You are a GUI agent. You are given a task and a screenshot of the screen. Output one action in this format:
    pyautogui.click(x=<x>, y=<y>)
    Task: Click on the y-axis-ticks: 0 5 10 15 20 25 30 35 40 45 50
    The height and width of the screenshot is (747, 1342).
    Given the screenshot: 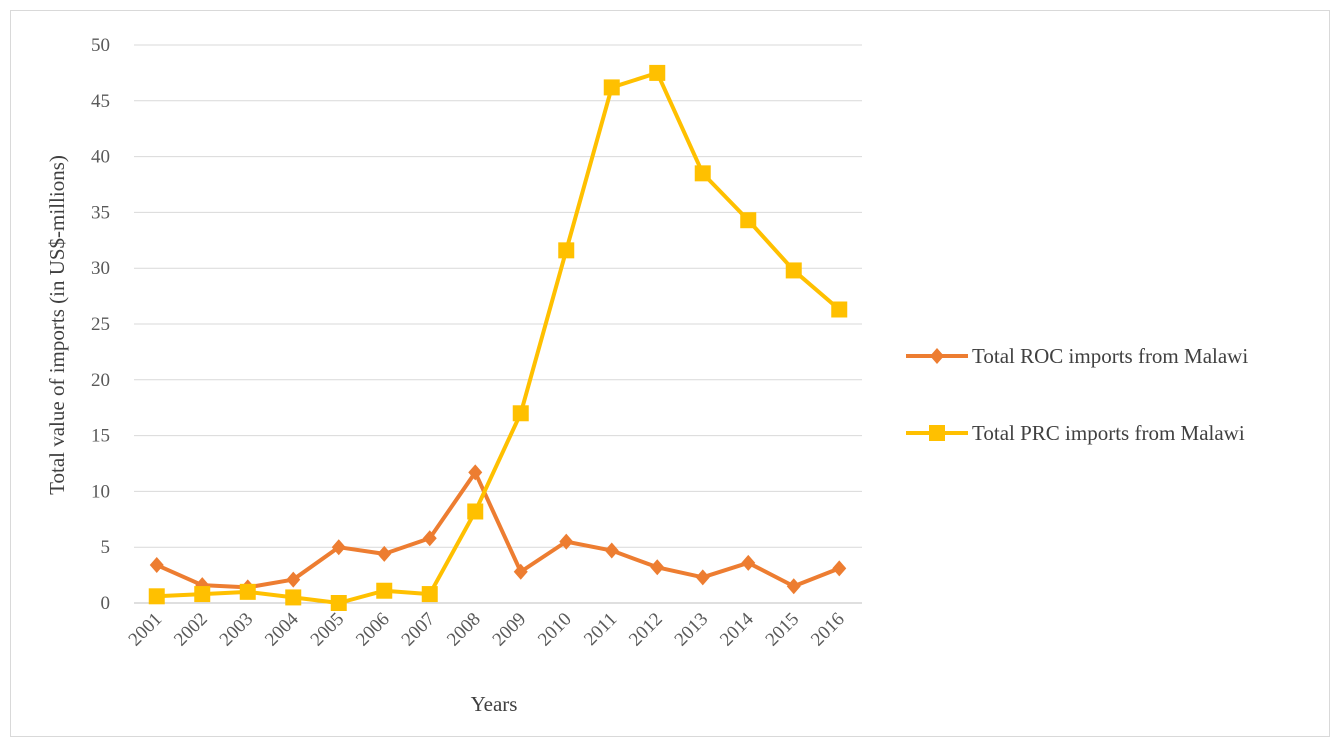 What is the action you would take?
    pyautogui.click(x=100, y=324)
    